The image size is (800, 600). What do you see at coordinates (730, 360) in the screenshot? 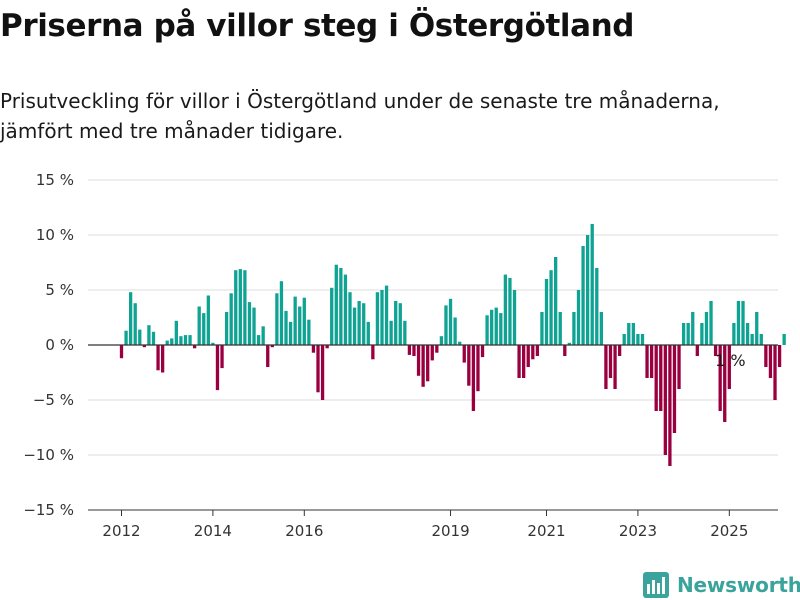
I see `annotations: 1 %` at bounding box center [730, 360].